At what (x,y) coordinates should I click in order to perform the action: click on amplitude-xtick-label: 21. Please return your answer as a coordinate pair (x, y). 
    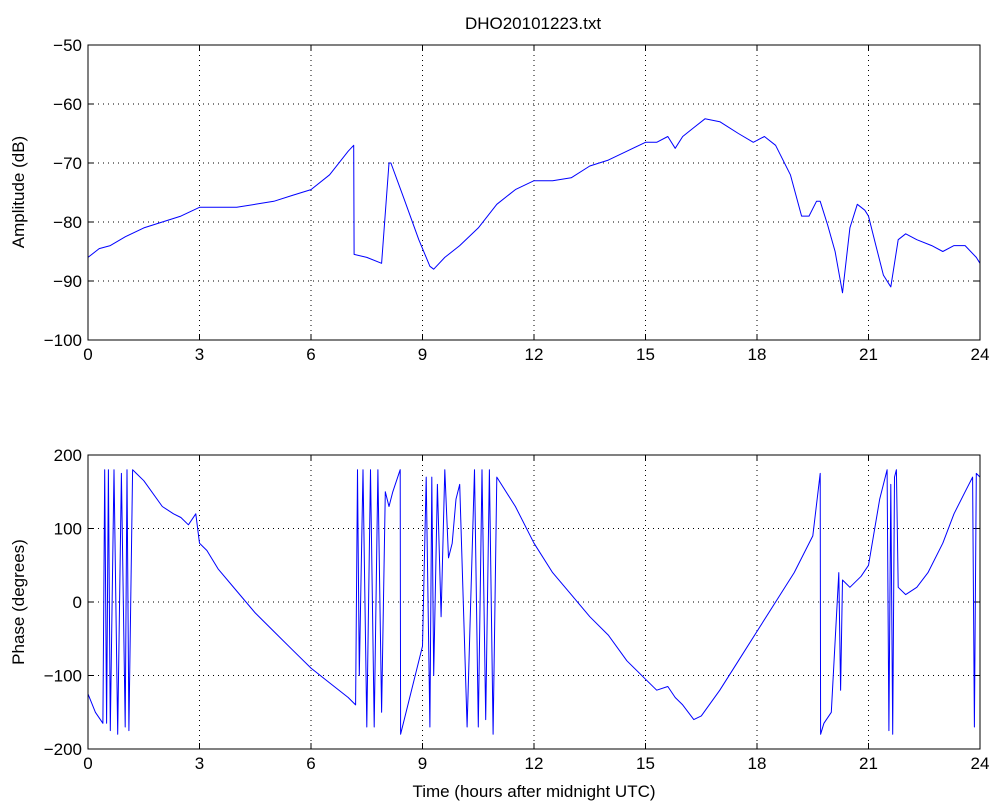
    Looking at the image, I should click on (868, 354).